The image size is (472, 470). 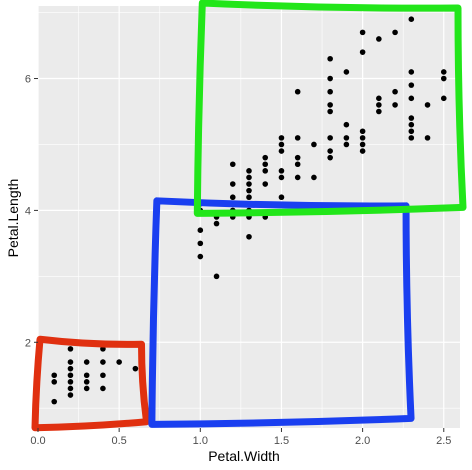 What do you see at coordinates (28, 80) in the screenshot?
I see `y-tick-label: 6` at bounding box center [28, 80].